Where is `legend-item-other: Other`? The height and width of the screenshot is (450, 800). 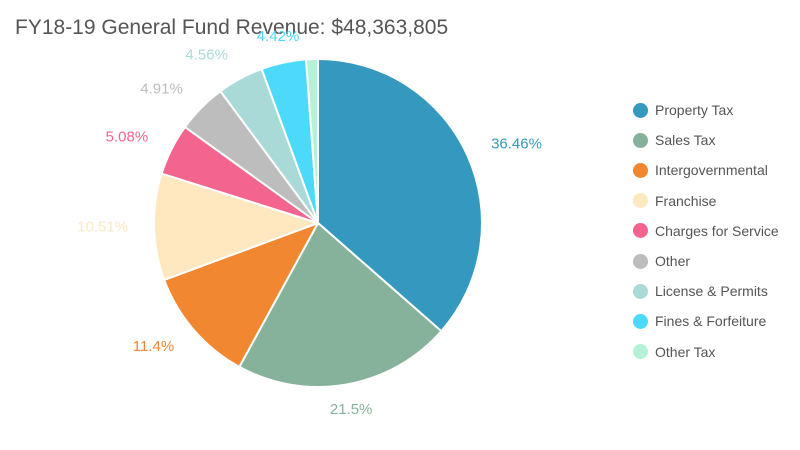 legend-item-other: Other is located at coordinates (706, 261).